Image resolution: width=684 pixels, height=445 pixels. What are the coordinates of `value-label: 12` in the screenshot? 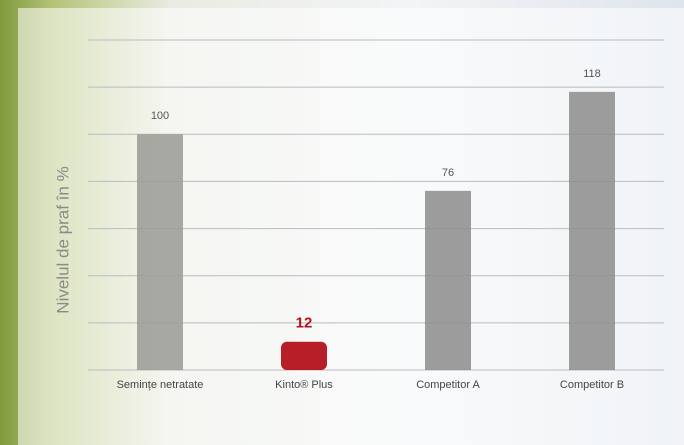 It's located at (304, 323).